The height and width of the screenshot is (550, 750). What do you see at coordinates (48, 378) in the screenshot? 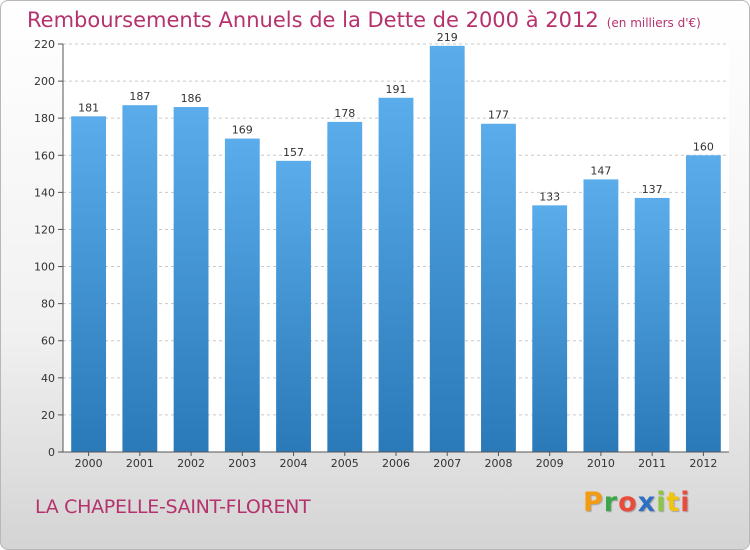
I see `y-tick-label: 40` at bounding box center [48, 378].